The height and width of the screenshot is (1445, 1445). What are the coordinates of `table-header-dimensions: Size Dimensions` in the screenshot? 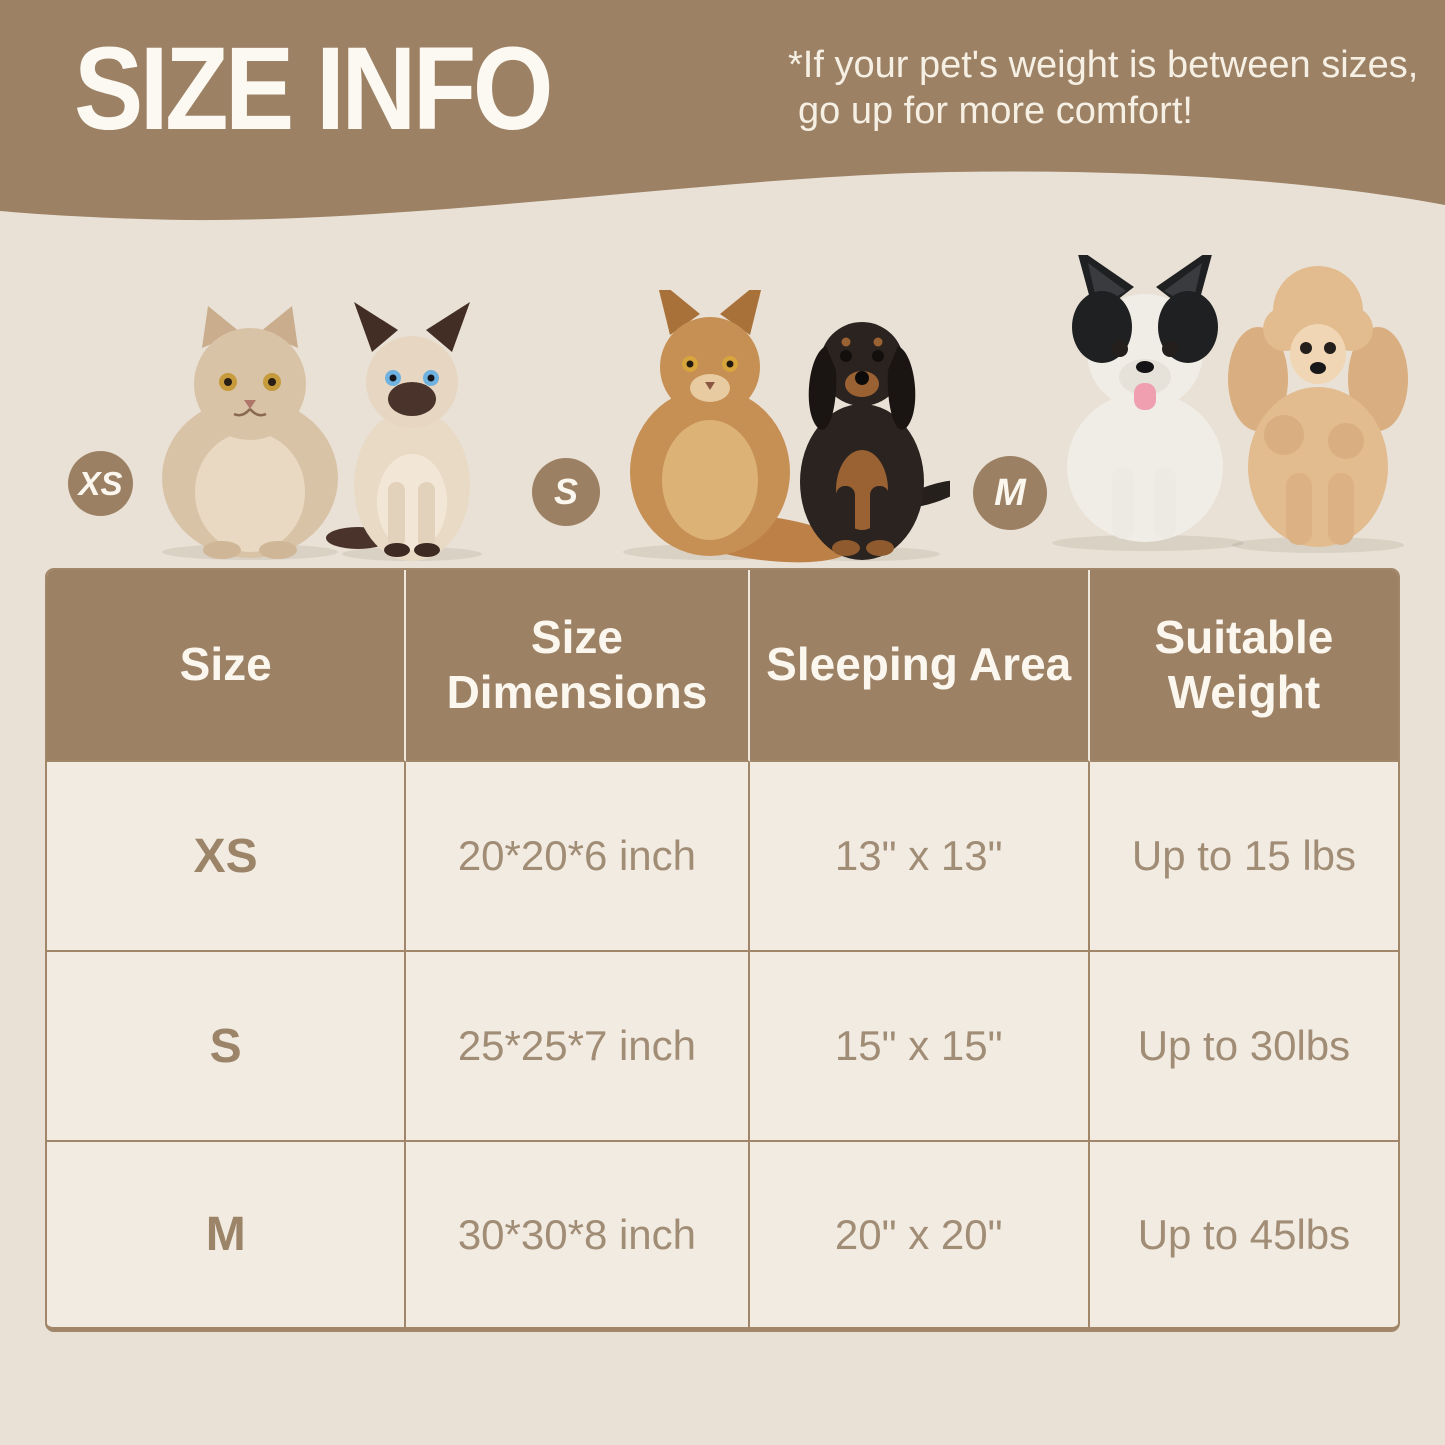 It's located at (578, 666).